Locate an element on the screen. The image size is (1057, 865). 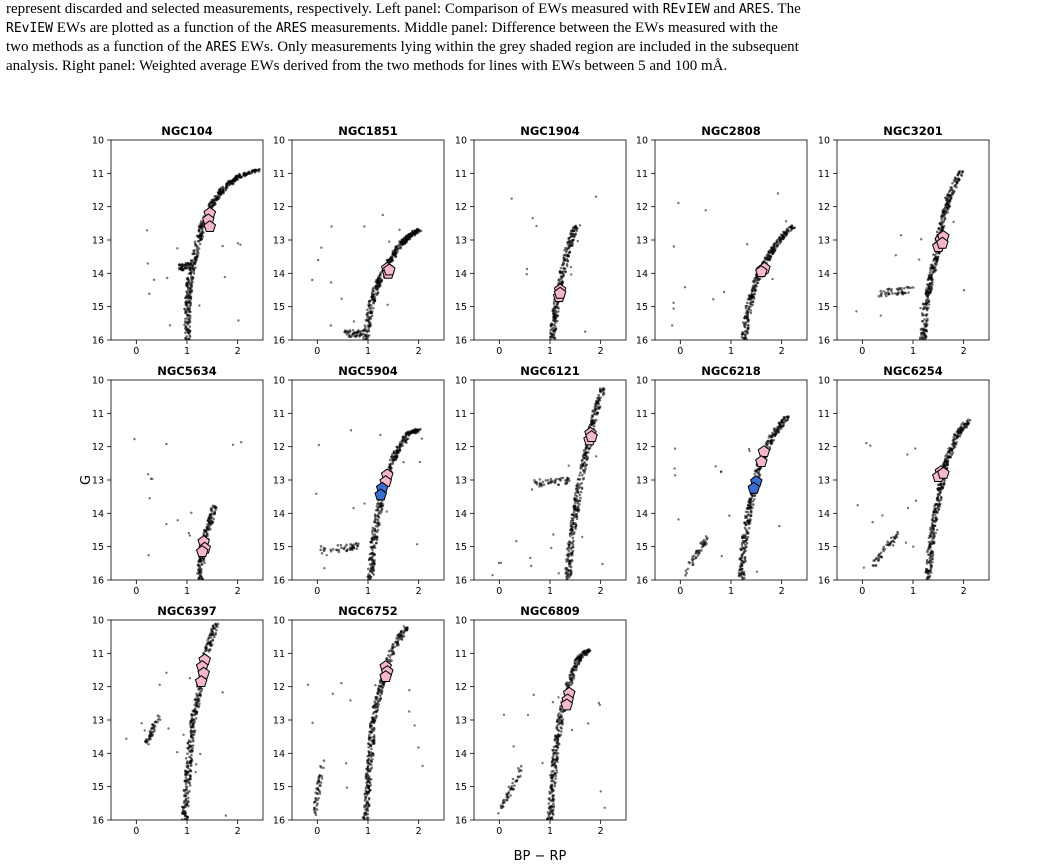
y-tick-label: 11 is located at coordinates (98, 654).